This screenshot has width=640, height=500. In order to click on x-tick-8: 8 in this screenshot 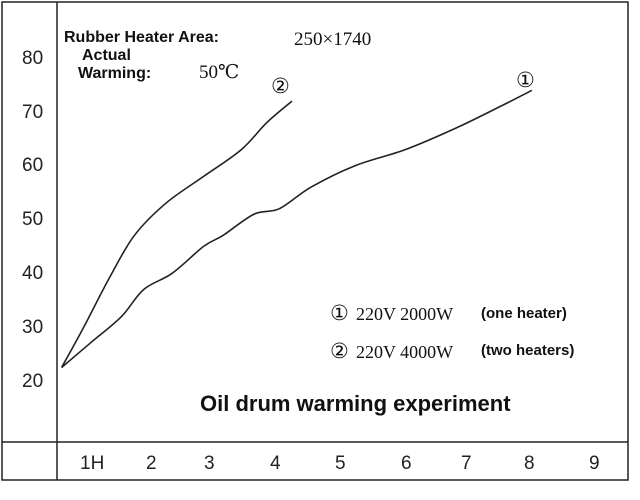, I will do `click(529, 463)`.